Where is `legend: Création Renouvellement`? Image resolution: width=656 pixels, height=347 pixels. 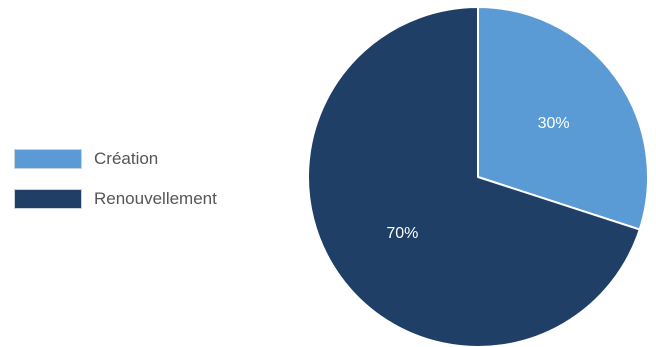 legend: Création Renouvellement is located at coordinates (115, 186).